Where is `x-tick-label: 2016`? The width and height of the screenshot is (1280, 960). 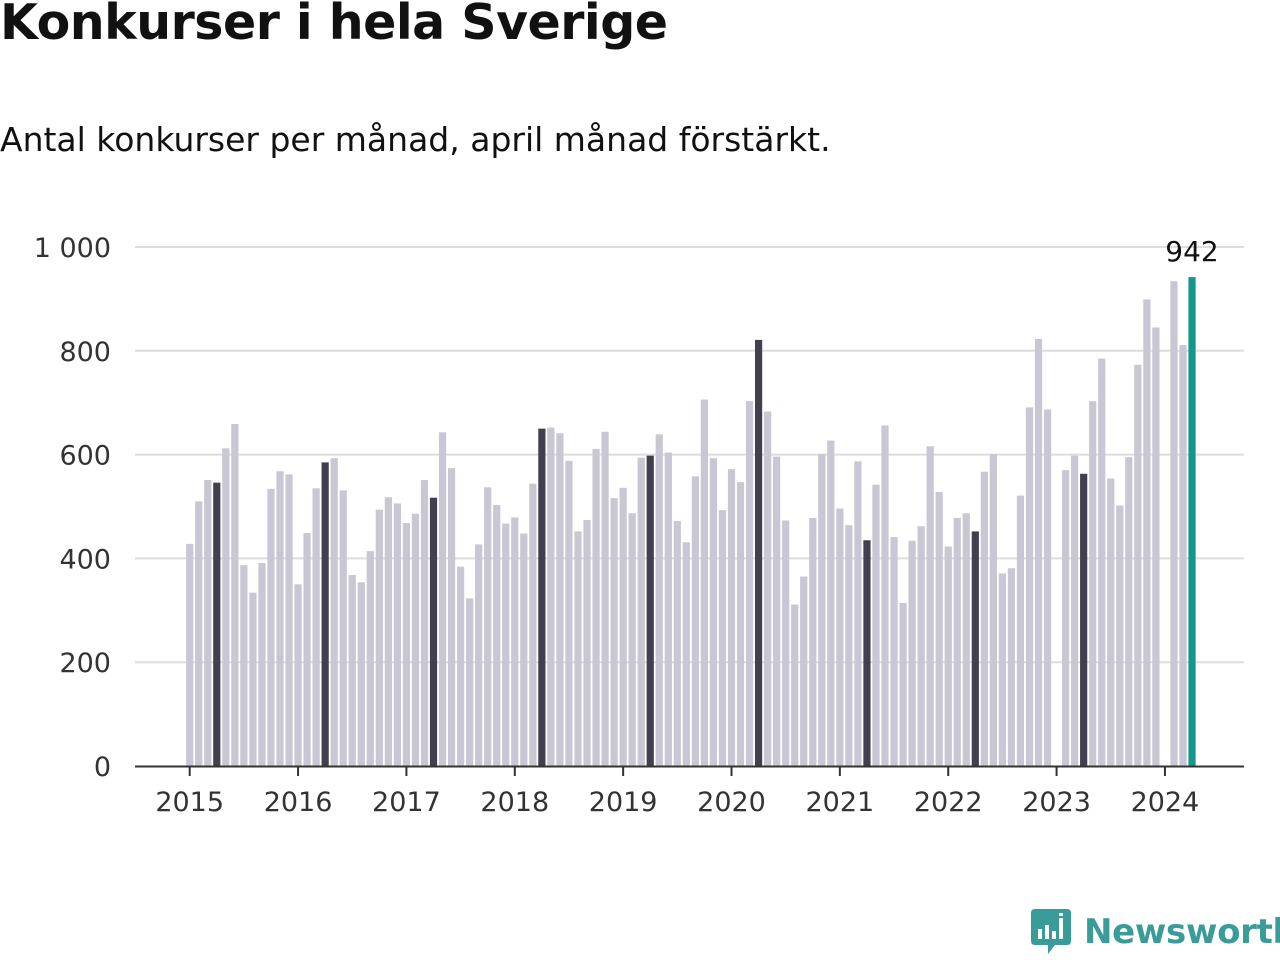 x-tick-label: 2016 is located at coordinates (298, 802).